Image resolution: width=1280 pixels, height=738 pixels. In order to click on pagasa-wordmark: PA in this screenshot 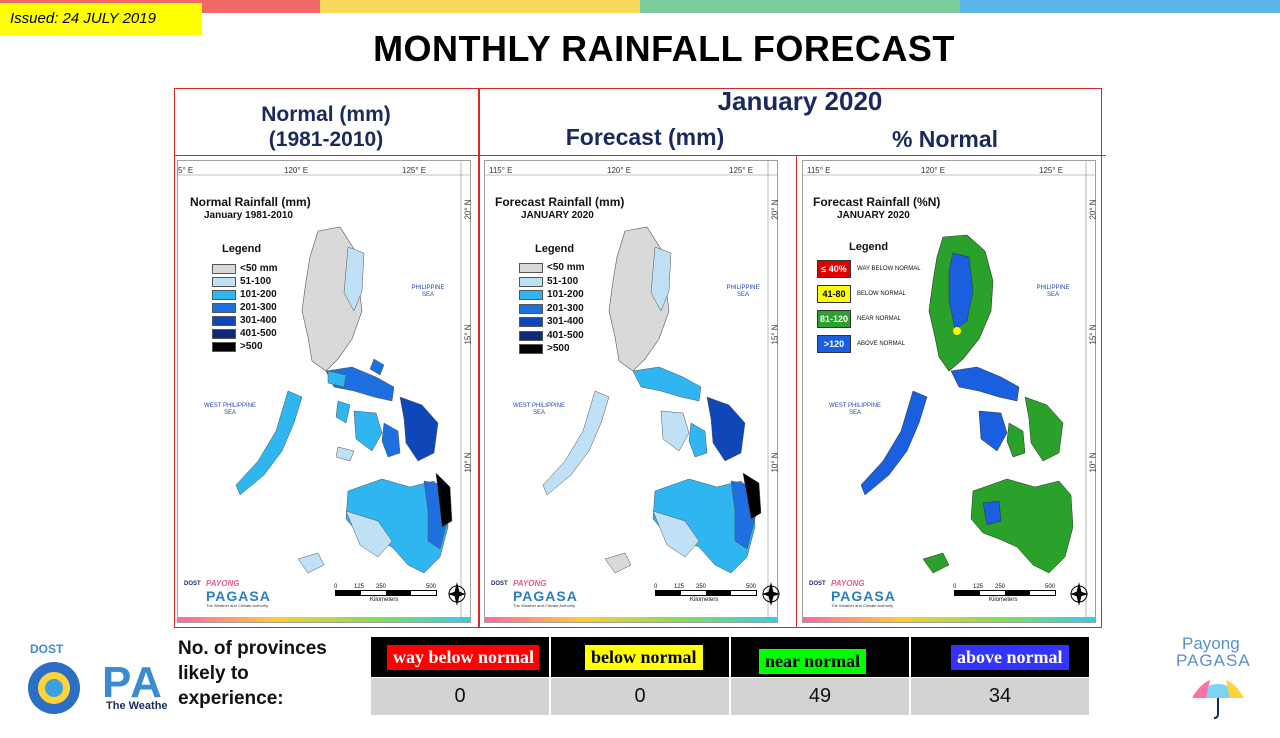, I will do `click(133, 682)`.